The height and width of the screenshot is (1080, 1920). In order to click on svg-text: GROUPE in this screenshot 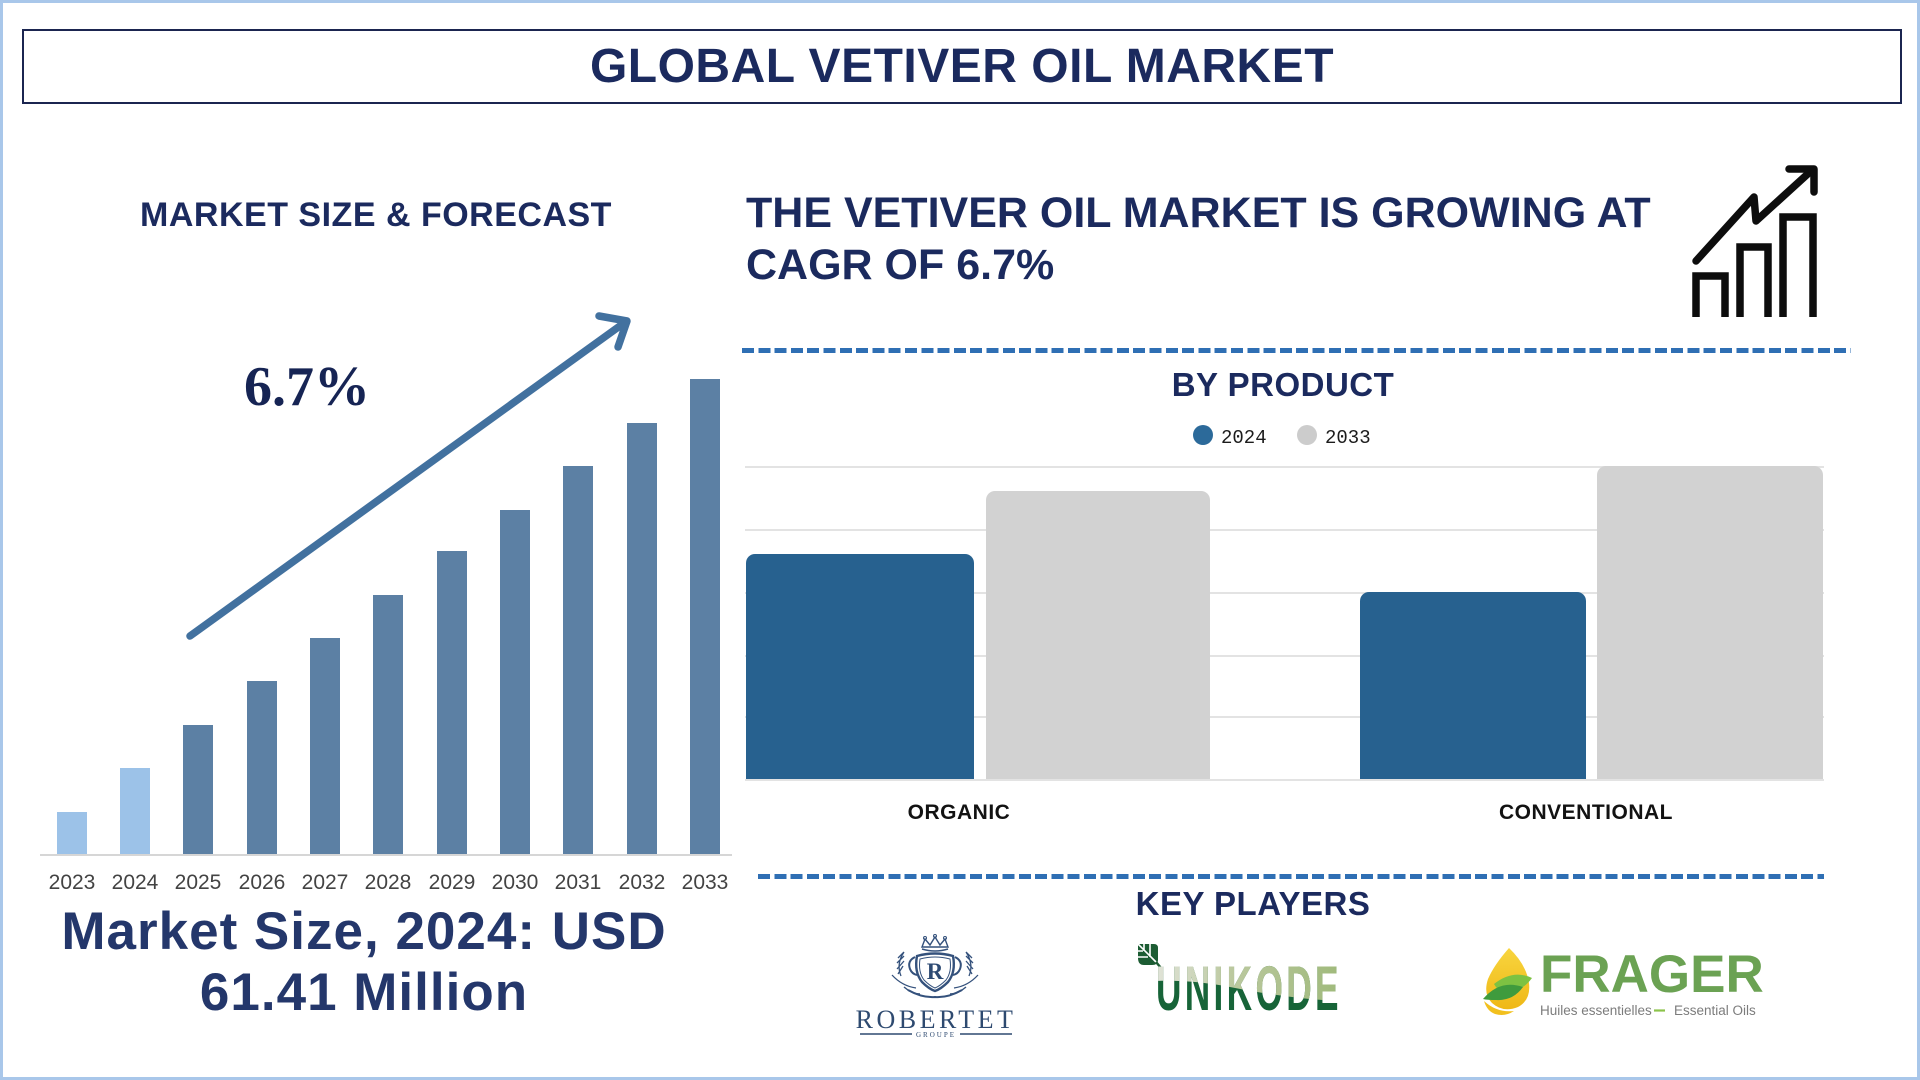, I will do `click(936, 1035)`.